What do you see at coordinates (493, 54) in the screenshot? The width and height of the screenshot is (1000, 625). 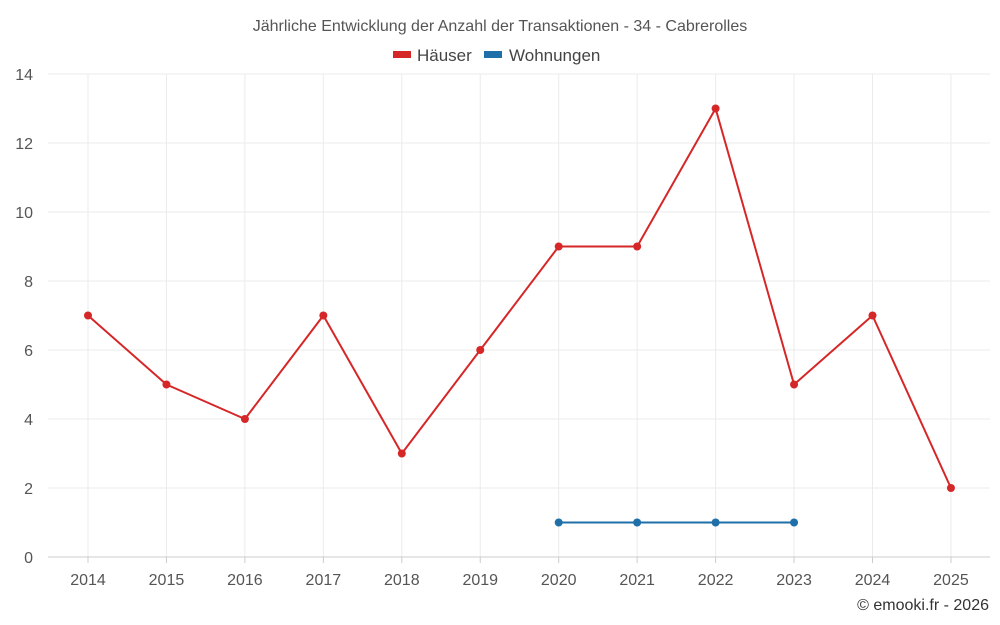 I see `legend-swatch-wohnungen` at bounding box center [493, 54].